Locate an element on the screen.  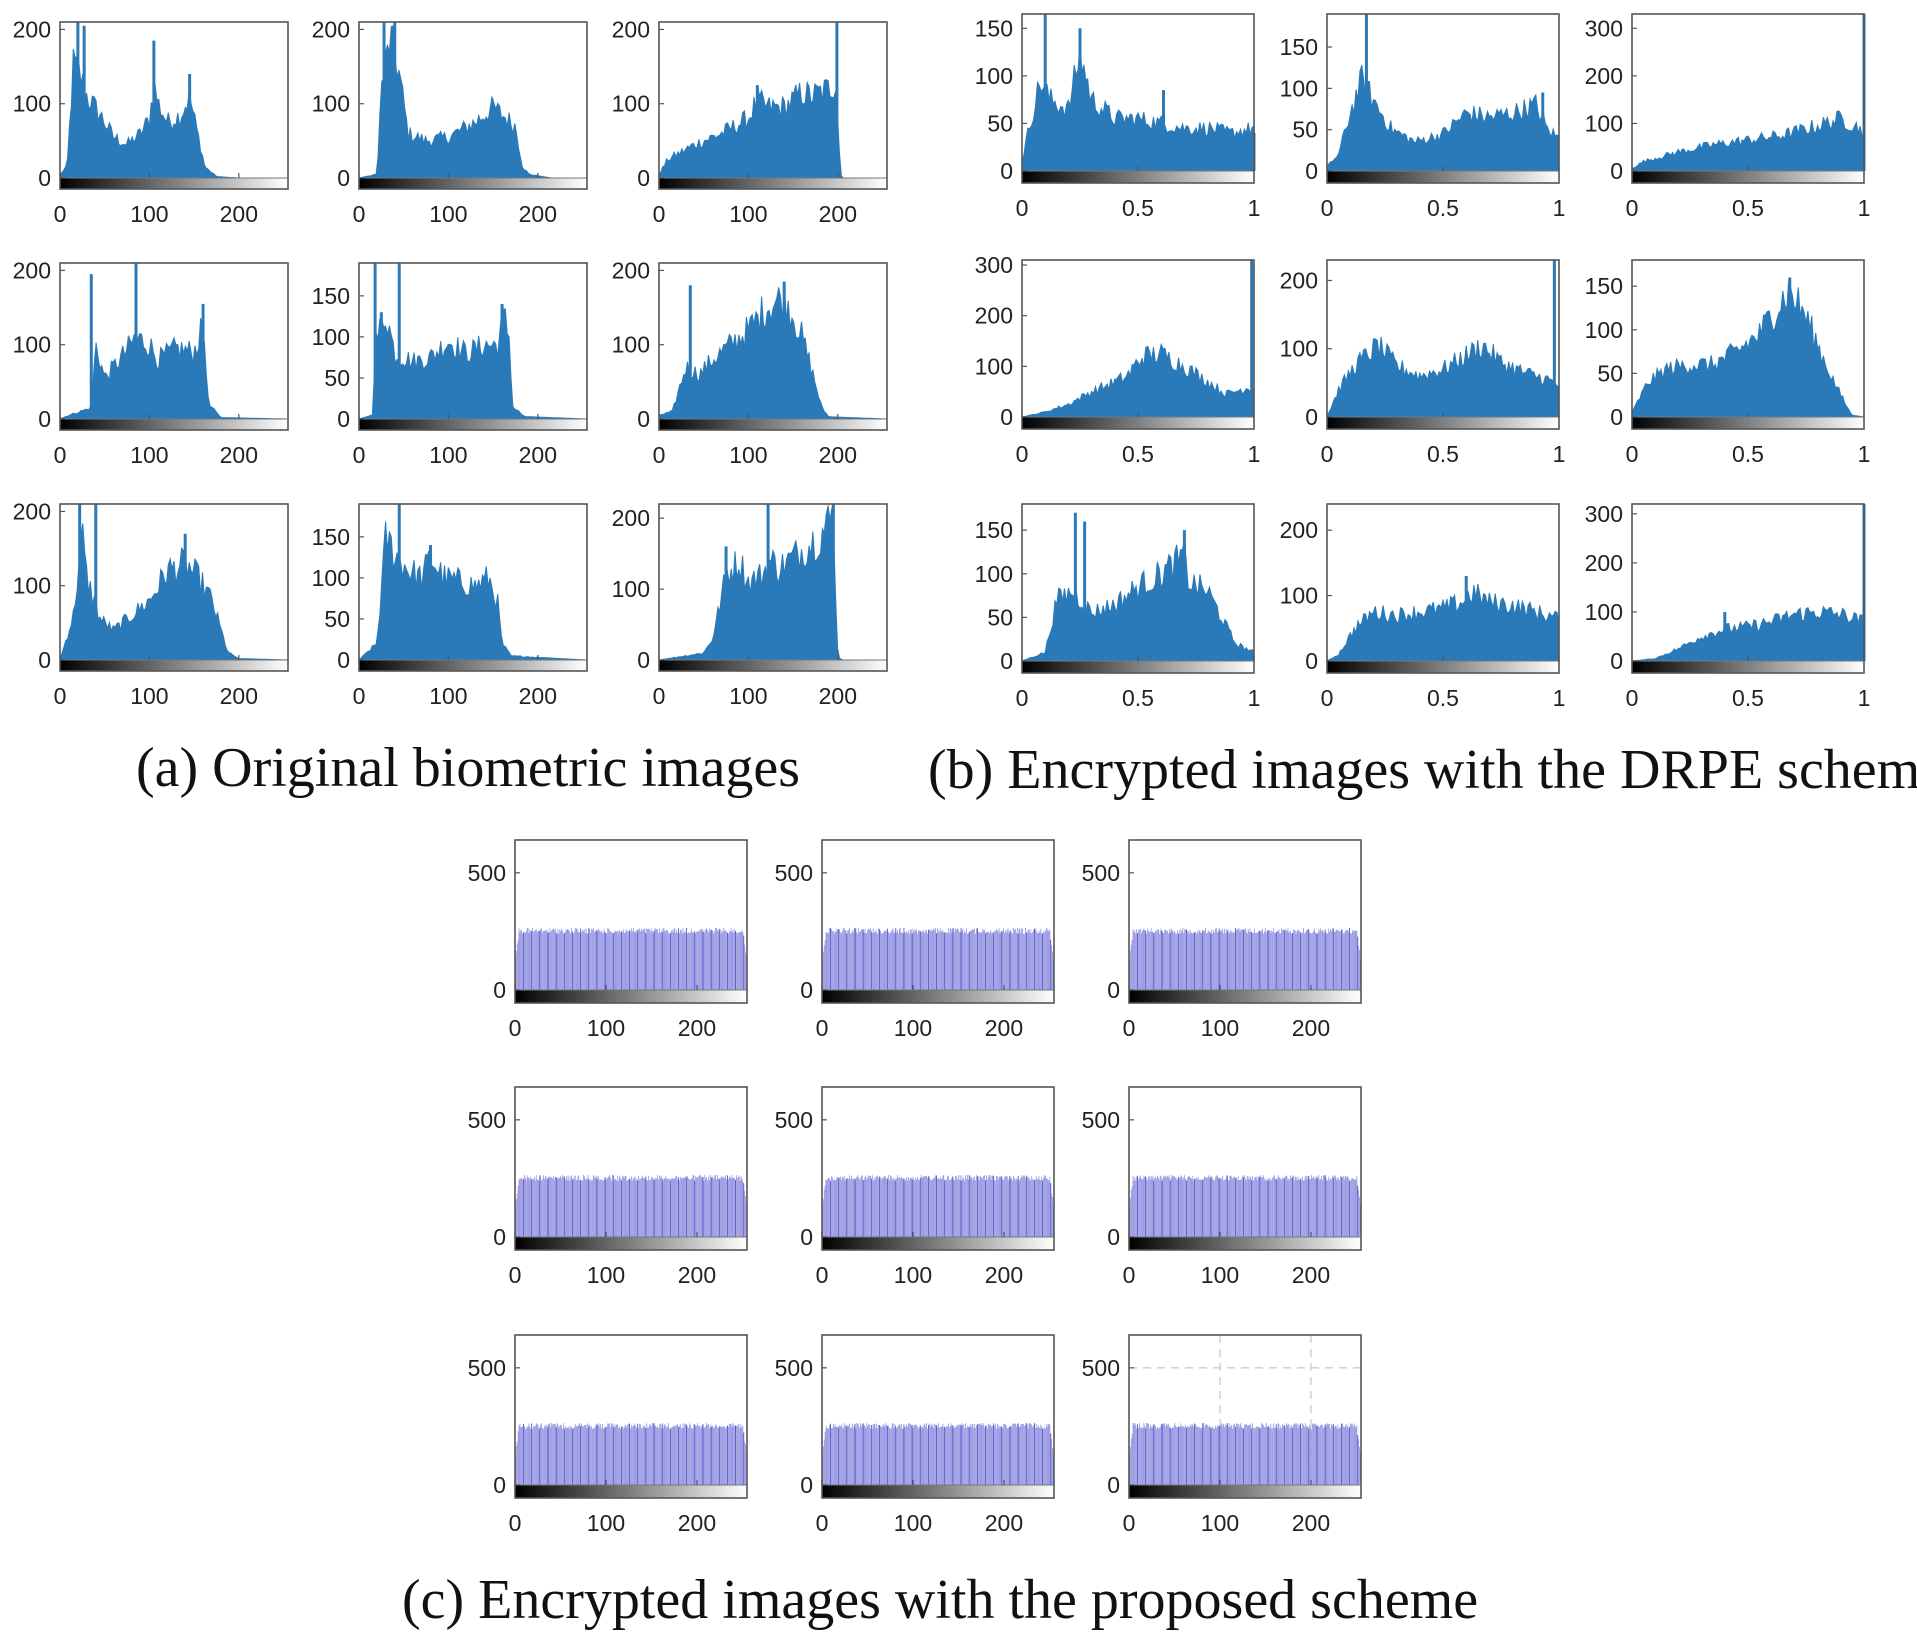
axes-box is located at coordinates (938, 921).